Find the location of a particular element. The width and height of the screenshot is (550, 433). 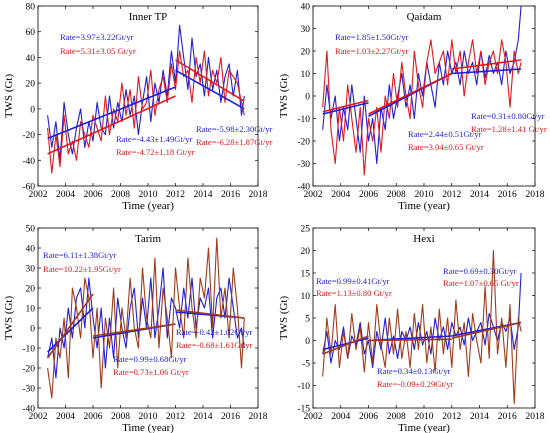

panel-title: Hexi is located at coordinates (423, 239).